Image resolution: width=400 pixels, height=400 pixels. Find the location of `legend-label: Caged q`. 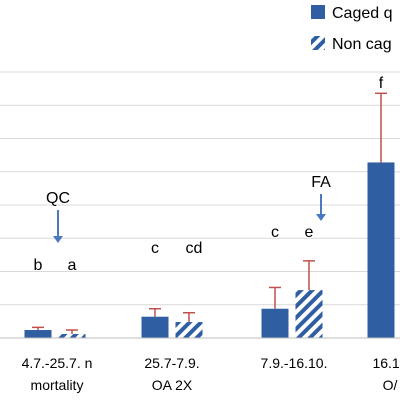

legend-label: Caged q is located at coordinates (362, 13).